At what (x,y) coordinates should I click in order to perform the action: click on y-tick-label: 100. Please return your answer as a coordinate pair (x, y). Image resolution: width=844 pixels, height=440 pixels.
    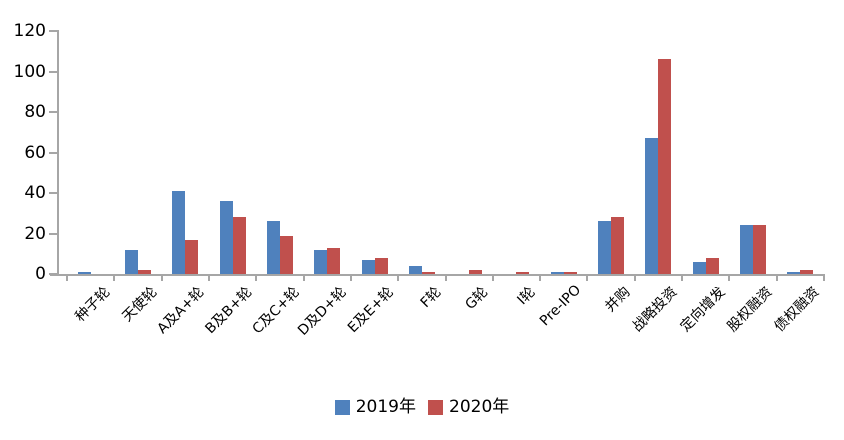
    Looking at the image, I should click on (29, 71).